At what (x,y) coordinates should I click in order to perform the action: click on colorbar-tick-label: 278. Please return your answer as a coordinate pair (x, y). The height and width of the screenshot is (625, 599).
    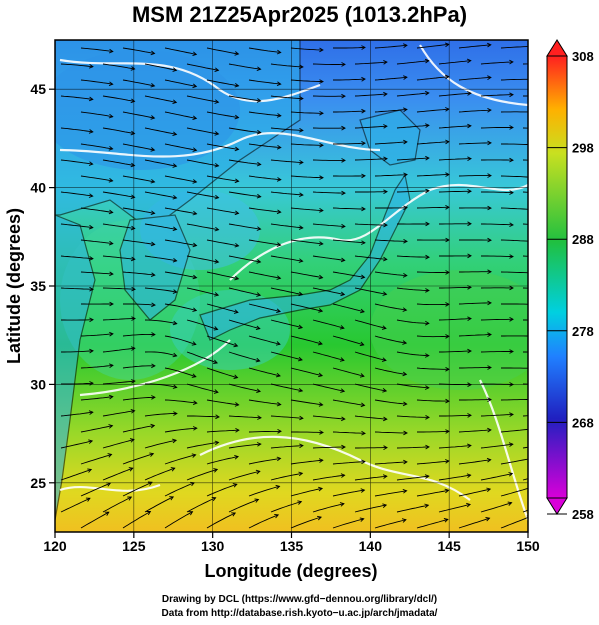
    Looking at the image, I should click on (583, 331).